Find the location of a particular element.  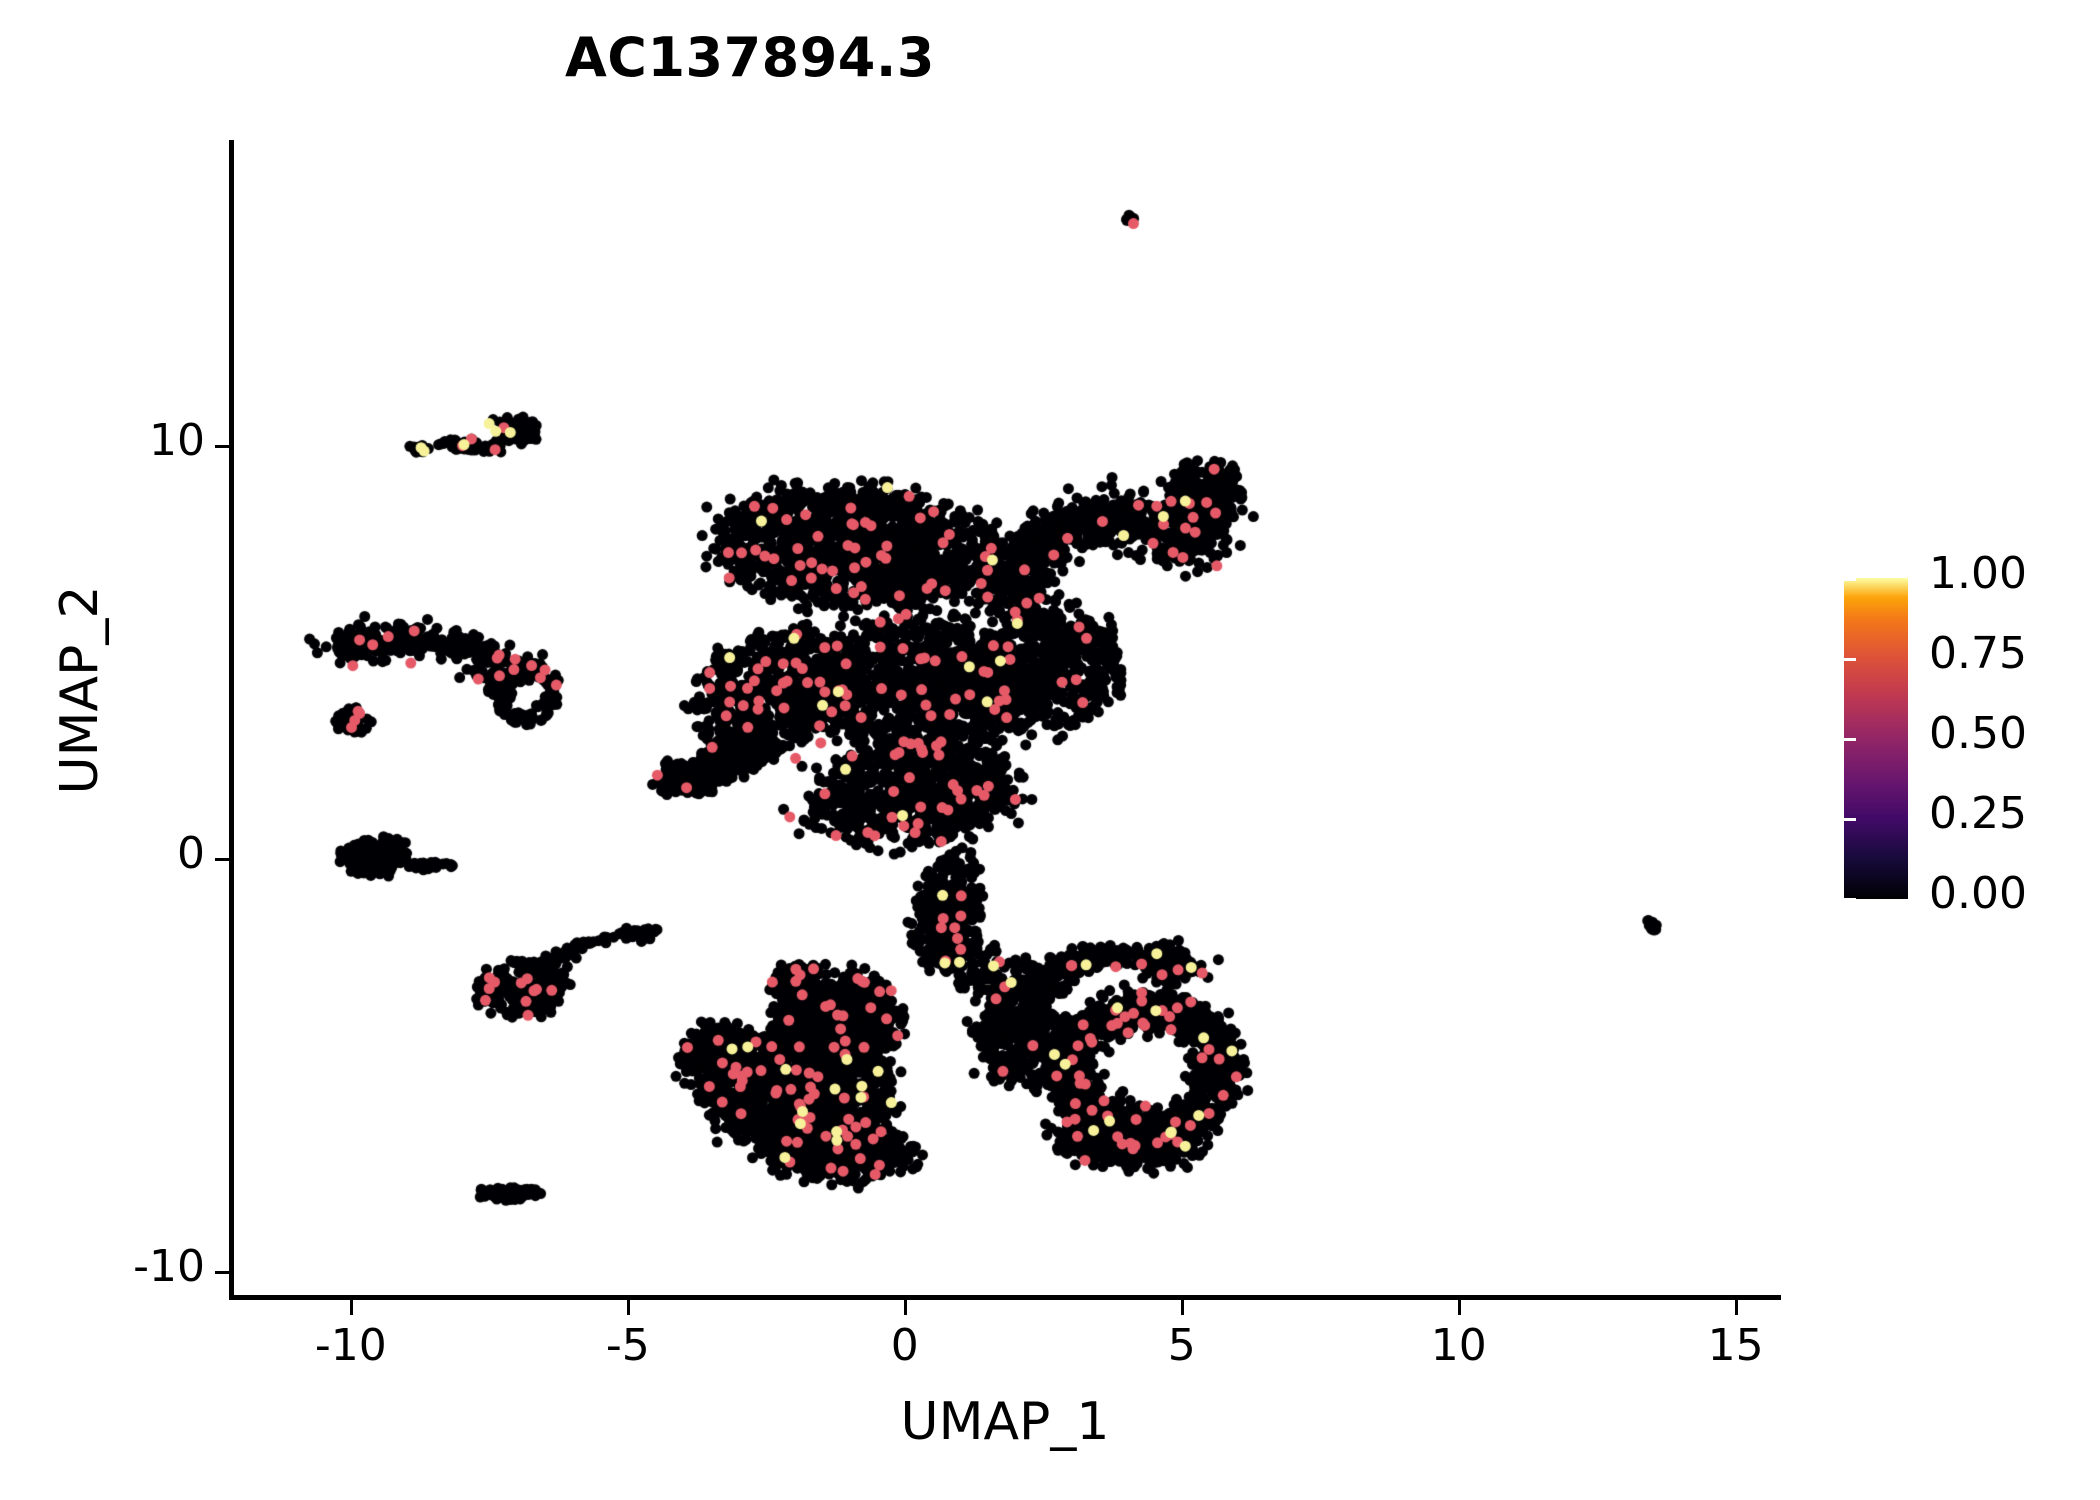

colorbar-tick-label: 0.50 is located at coordinates (1978, 733).